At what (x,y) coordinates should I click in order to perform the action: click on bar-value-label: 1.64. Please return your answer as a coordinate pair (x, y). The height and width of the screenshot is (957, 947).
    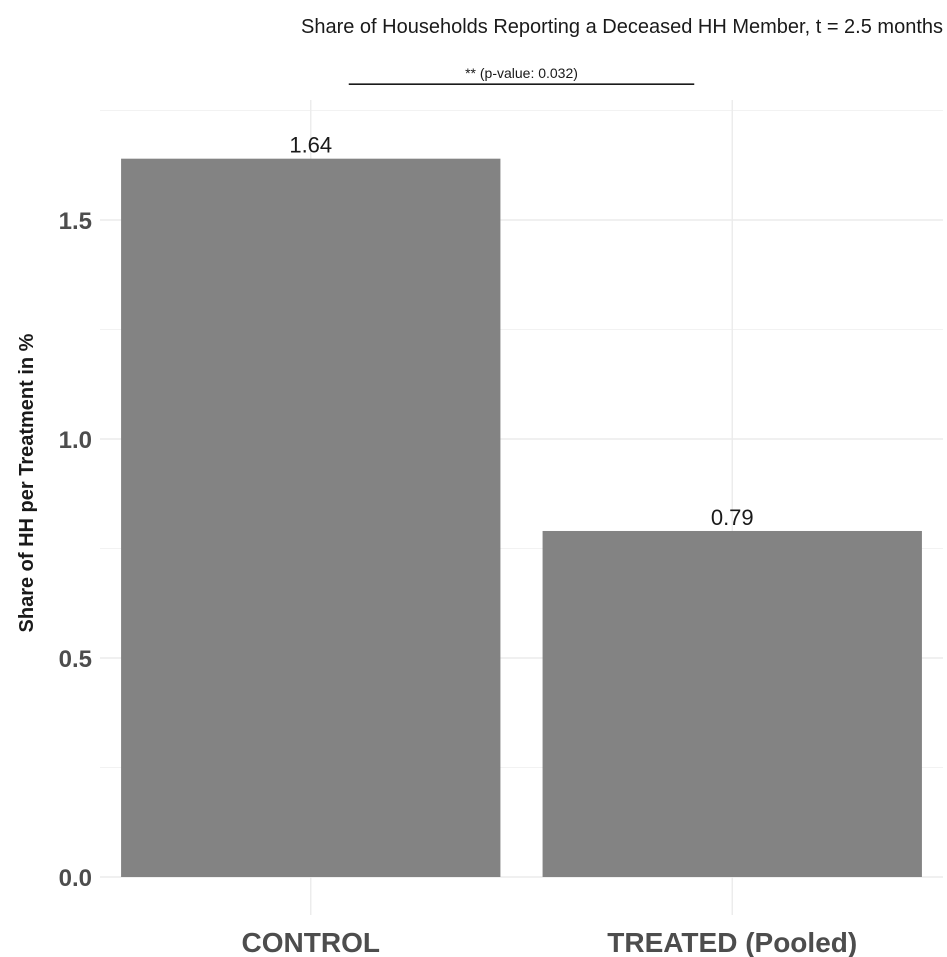
    Looking at the image, I should click on (310, 145).